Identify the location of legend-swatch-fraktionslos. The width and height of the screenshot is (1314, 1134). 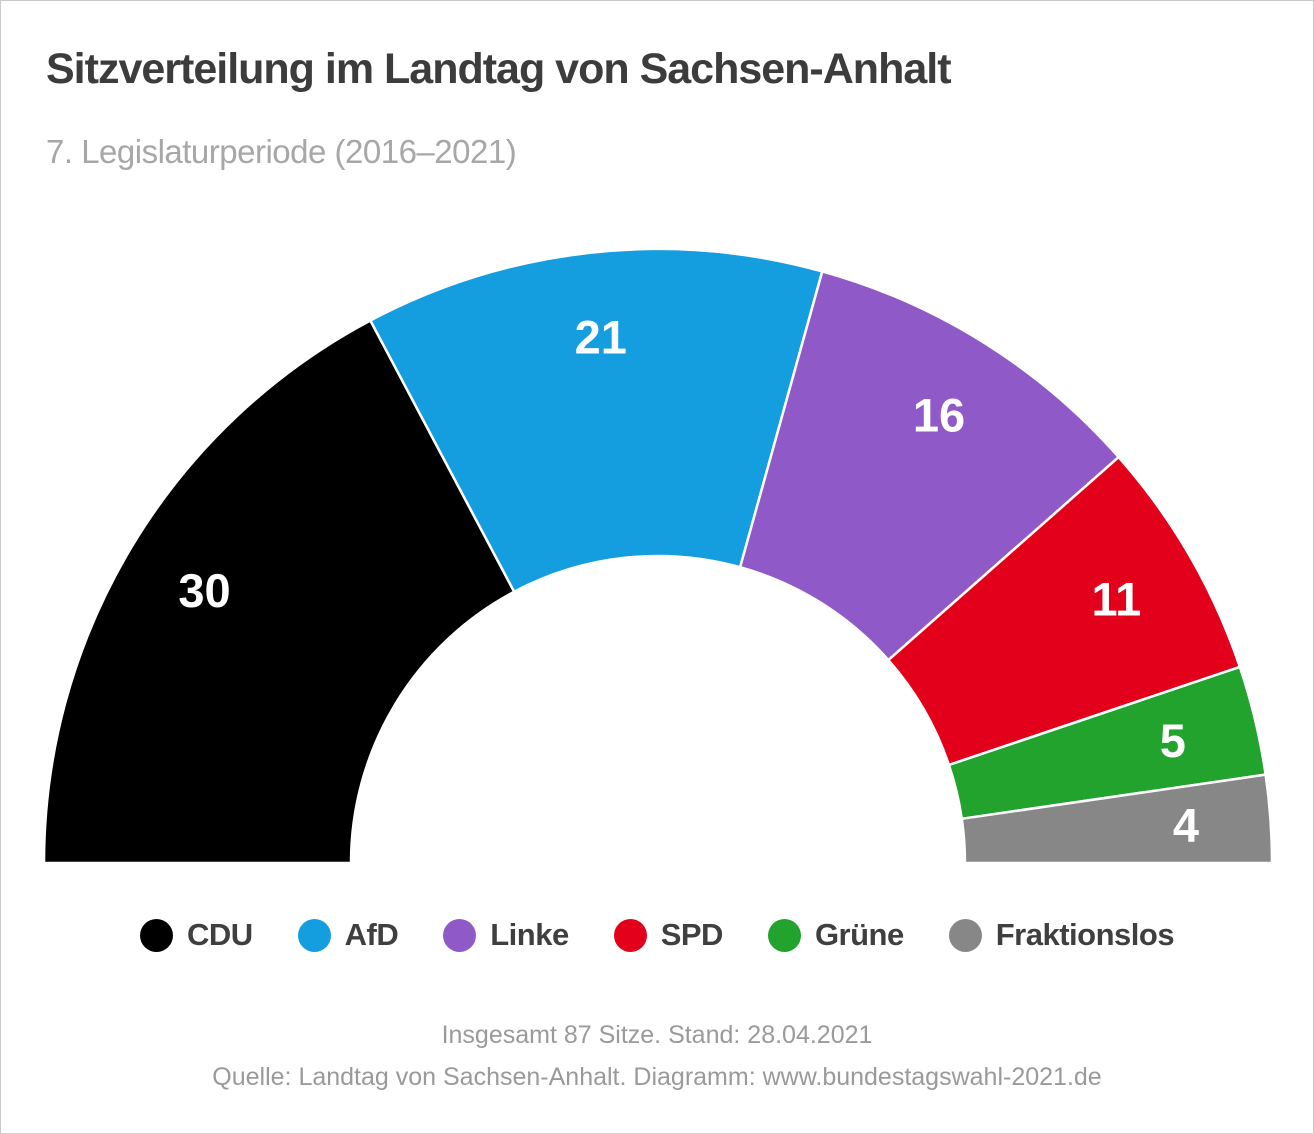
(965, 935).